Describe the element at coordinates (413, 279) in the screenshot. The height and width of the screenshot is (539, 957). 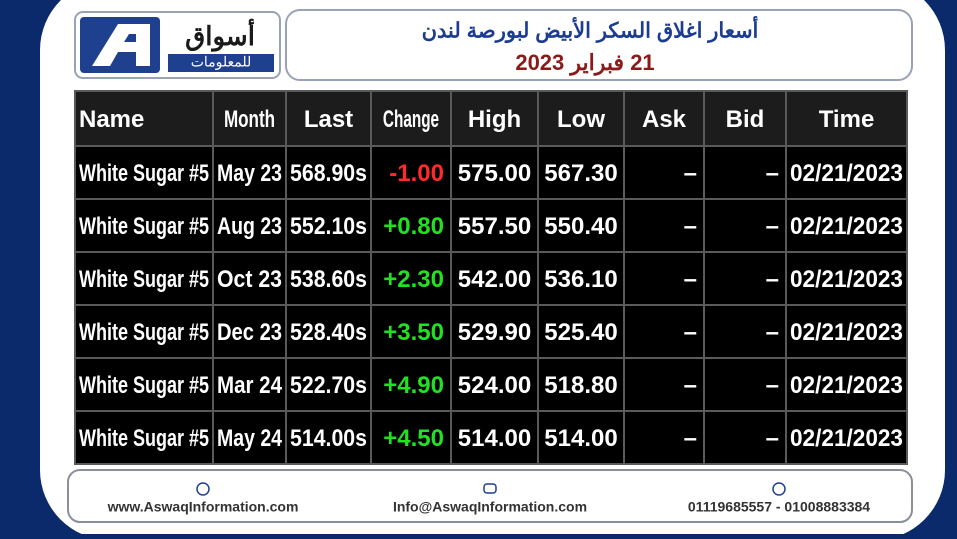
I see `cell-text: +2.30` at that location.